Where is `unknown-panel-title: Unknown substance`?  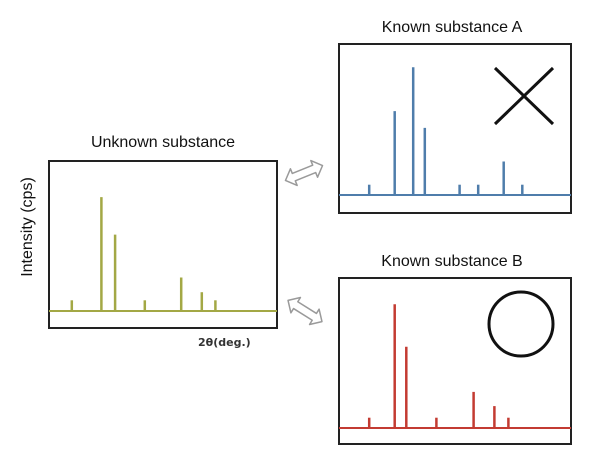
unknown-panel-title: Unknown substance is located at coordinates (163, 142).